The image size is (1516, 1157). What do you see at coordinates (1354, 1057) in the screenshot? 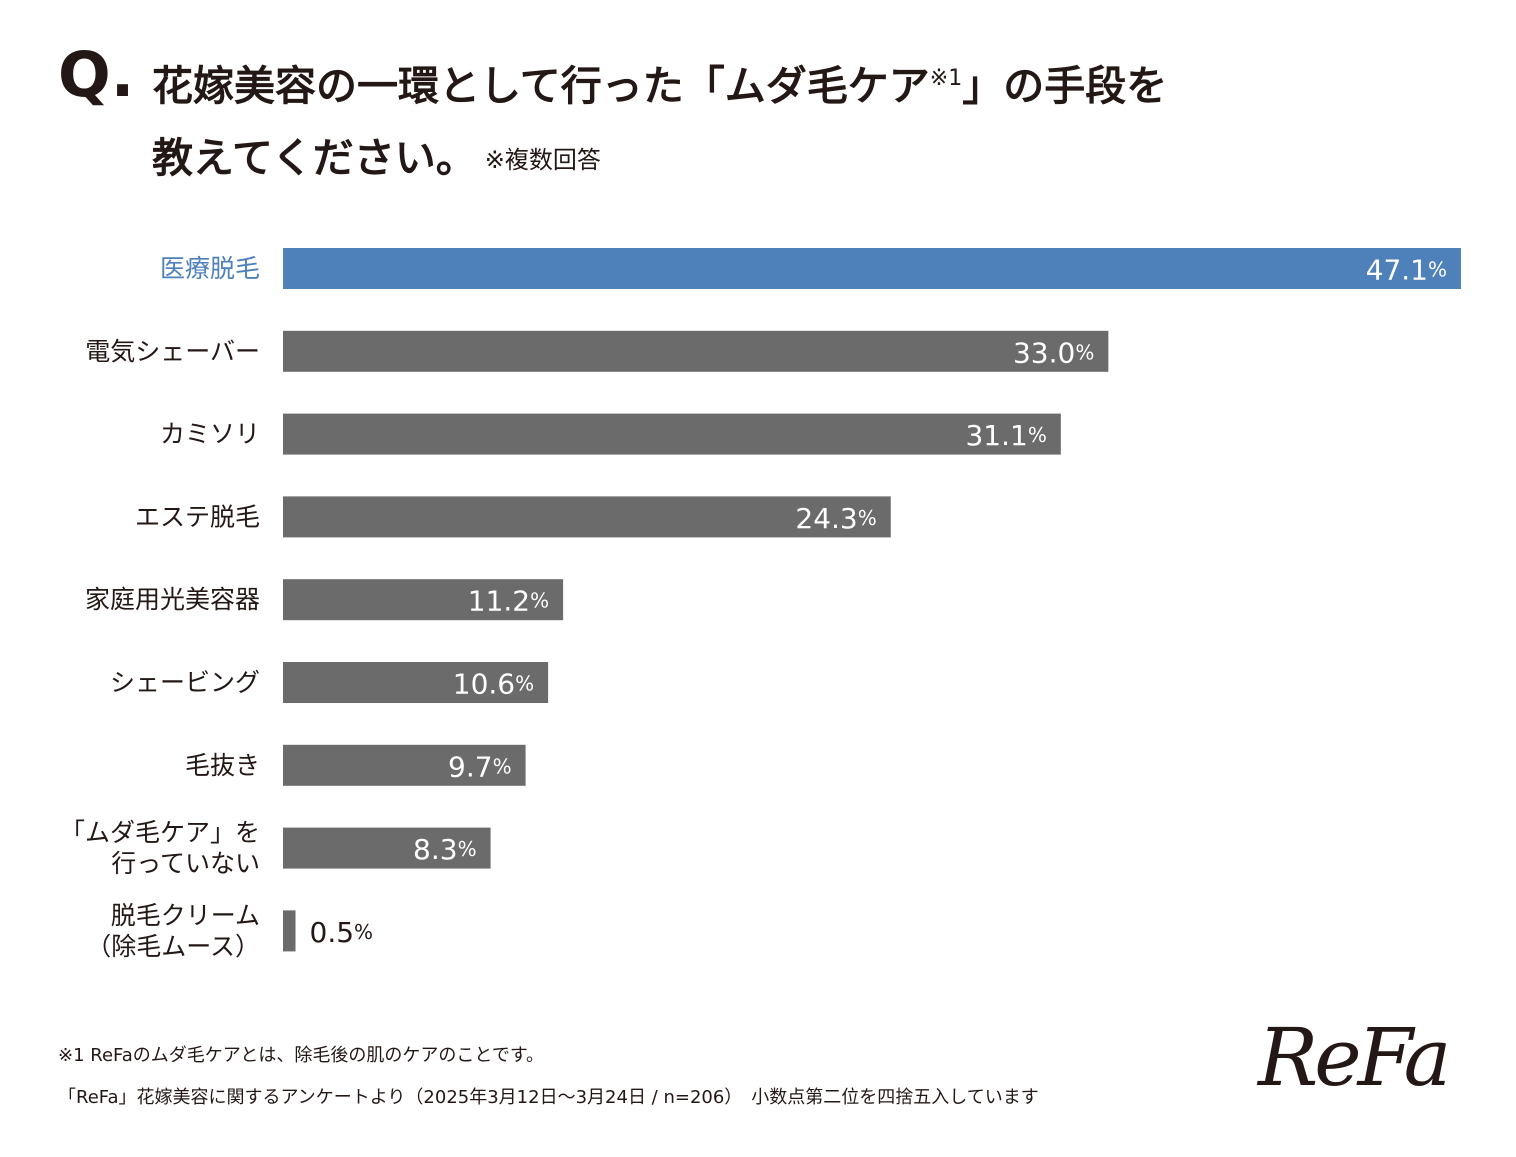
I see `refa-logo: ReFa` at bounding box center [1354, 1057].